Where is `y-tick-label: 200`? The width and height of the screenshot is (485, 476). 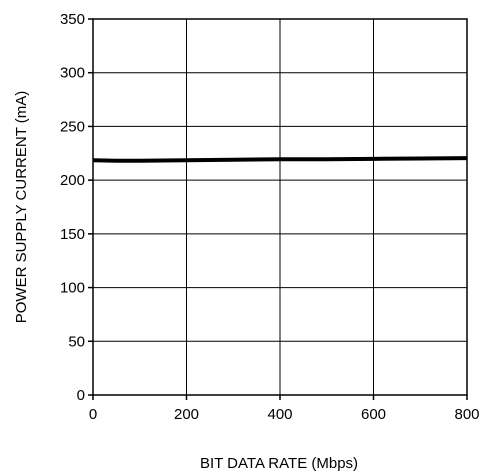
y-tick-label: 200 is located at coordinates (72, 180).